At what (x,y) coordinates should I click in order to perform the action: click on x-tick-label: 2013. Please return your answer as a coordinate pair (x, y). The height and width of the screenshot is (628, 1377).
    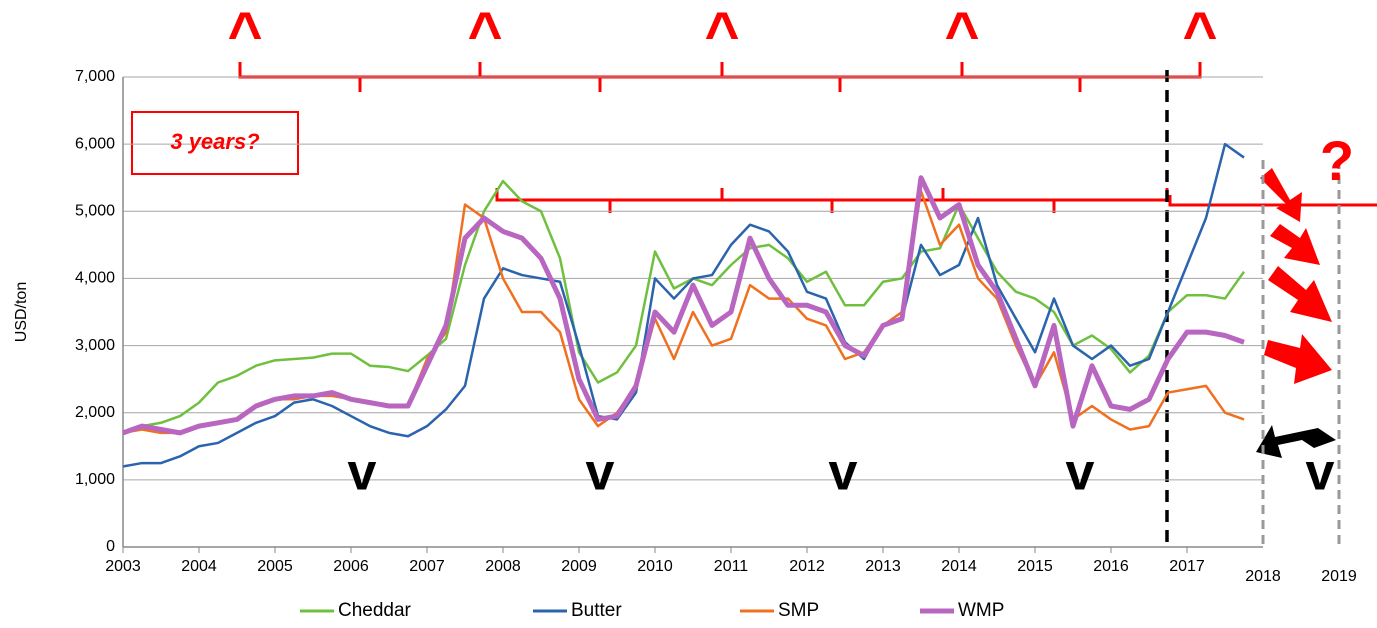
    Looking at the image, I should click on (883, 566).